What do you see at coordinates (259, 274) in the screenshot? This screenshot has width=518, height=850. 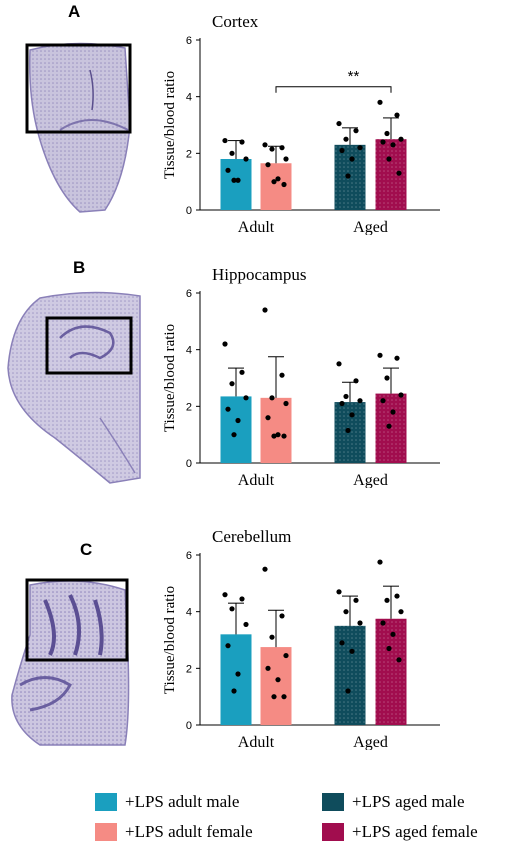 I see `chart-title: Hippocampus` at bounding box center [259, 274].